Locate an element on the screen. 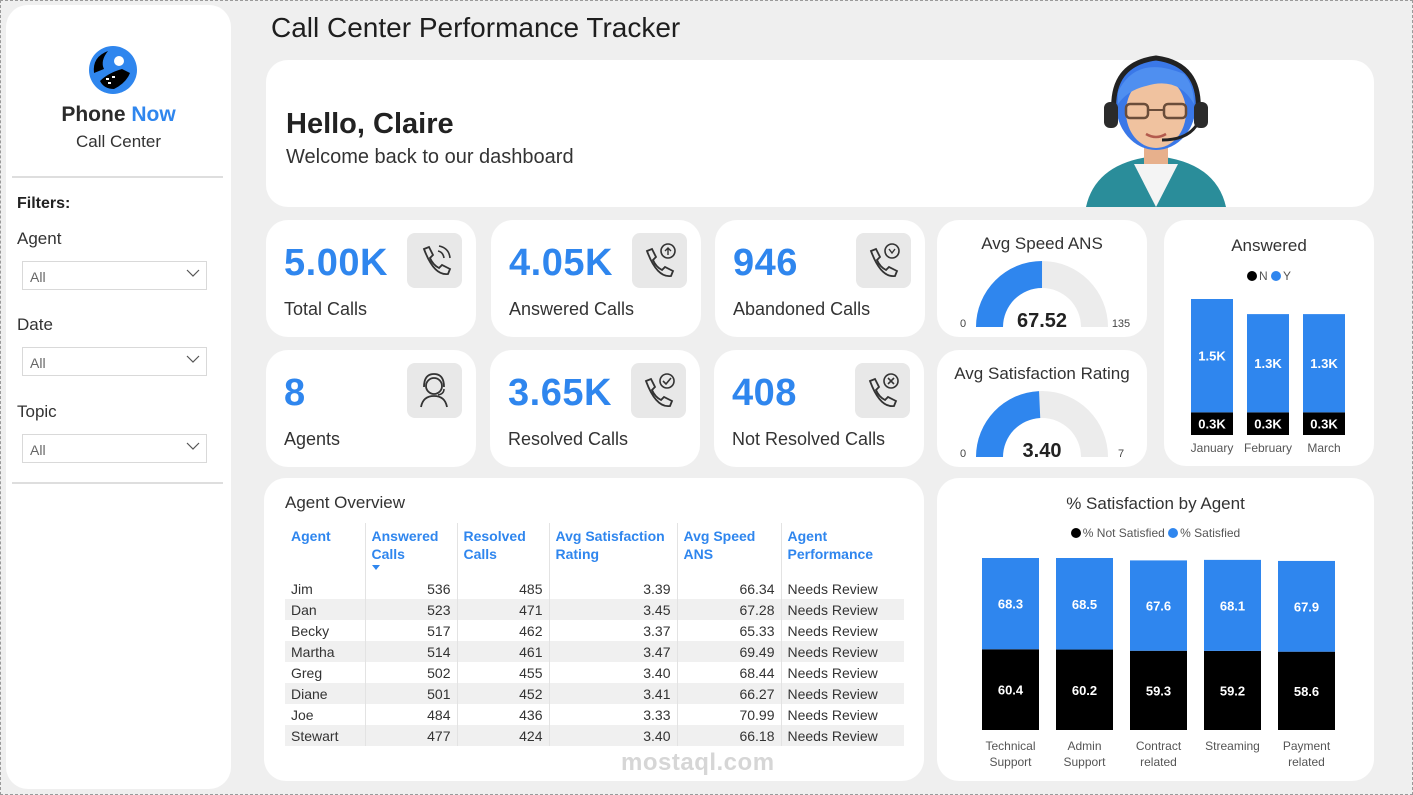 The width and height of the screenshot is (1413, 795). table-cell: 436 is located at coordinates (502, 714).